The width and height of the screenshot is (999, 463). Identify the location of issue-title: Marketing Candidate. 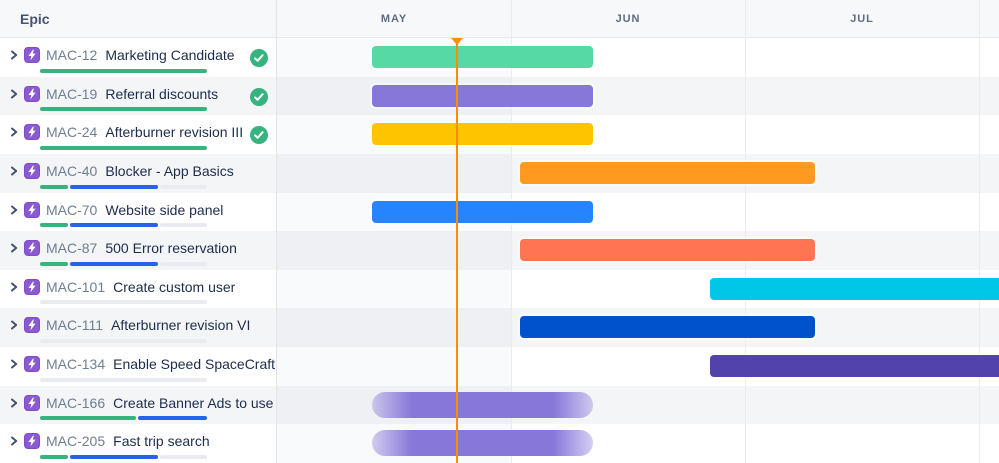
(170, 55).